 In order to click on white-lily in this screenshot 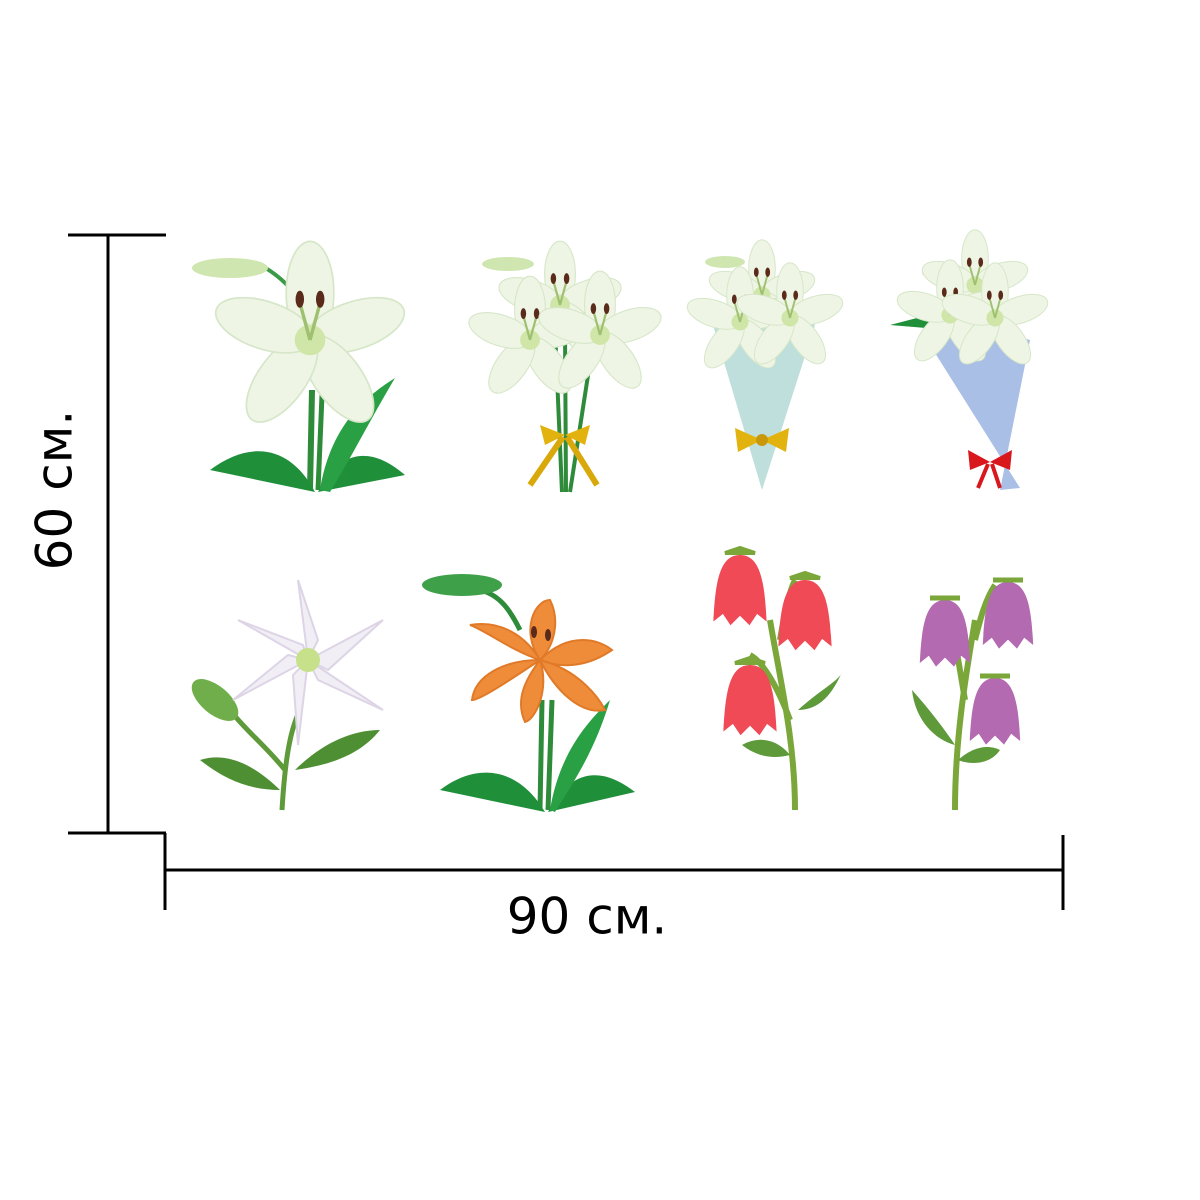, I will do `click(302, 365)`.